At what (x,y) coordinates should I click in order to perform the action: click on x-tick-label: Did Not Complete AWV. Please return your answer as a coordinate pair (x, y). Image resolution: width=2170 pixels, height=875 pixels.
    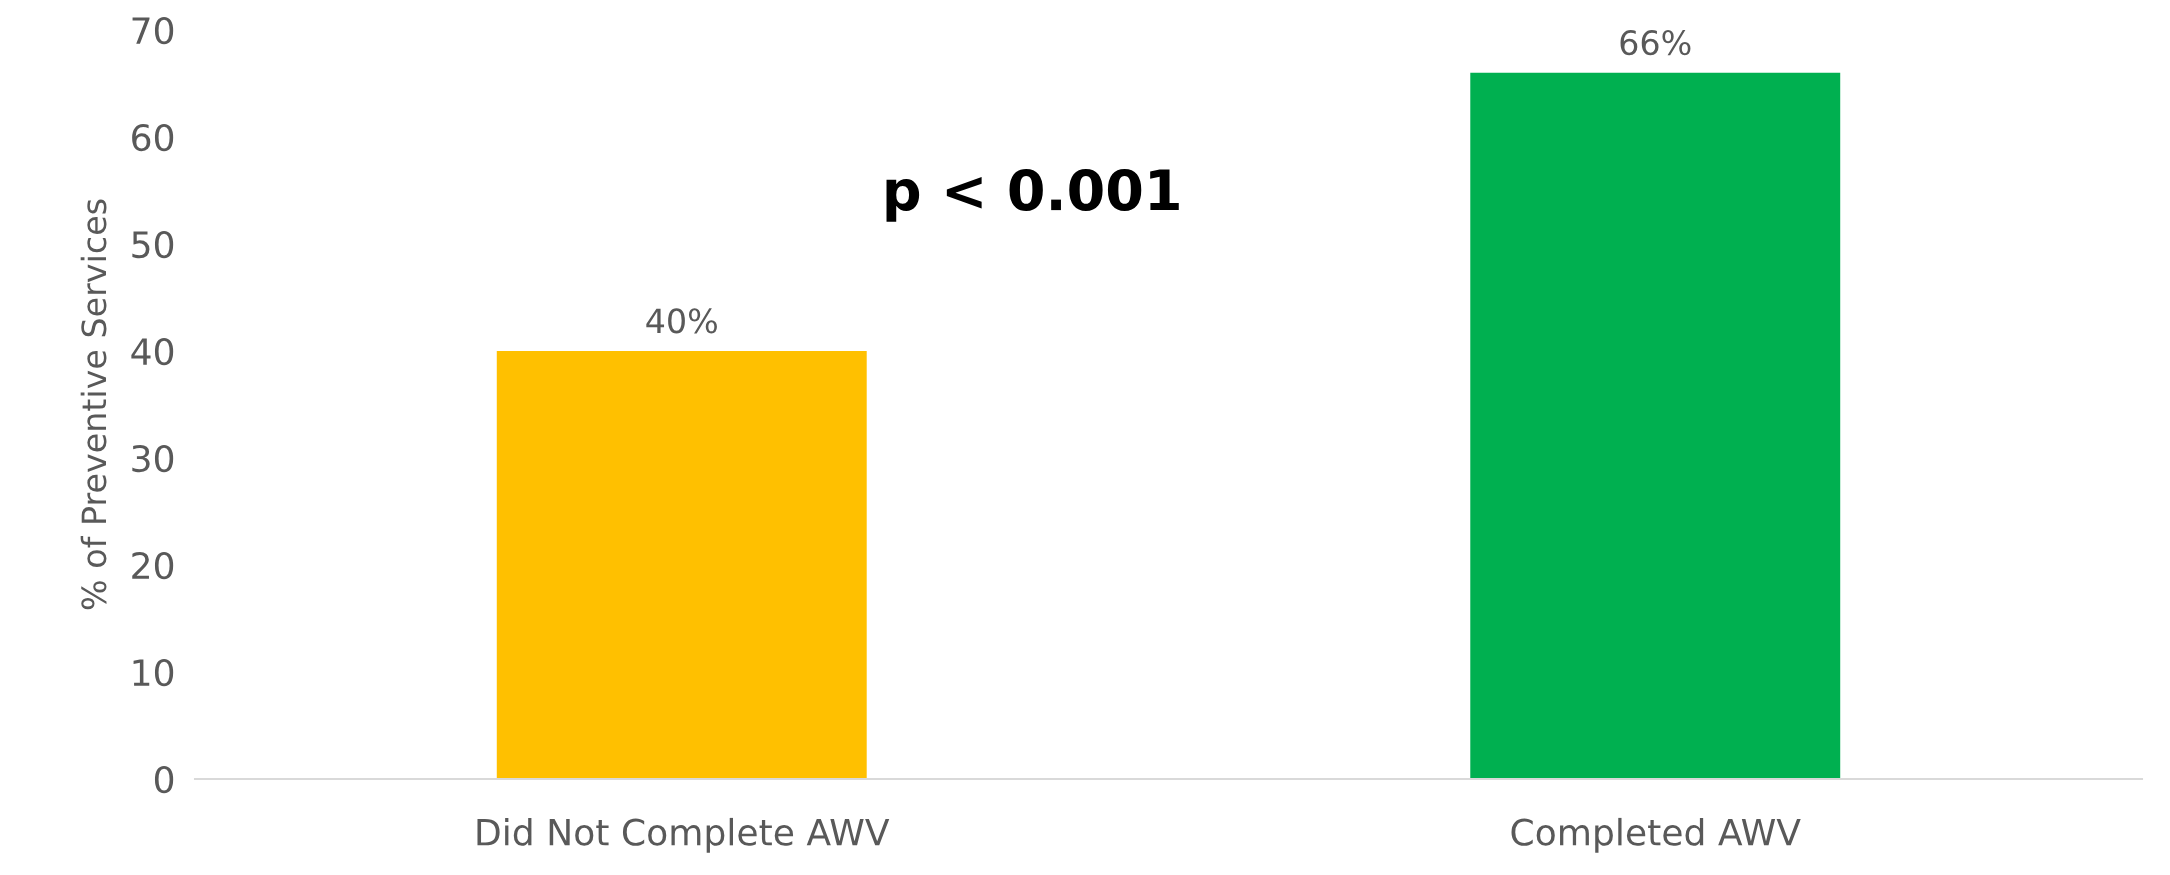
    Looking at the image, I should click on (683, 835).